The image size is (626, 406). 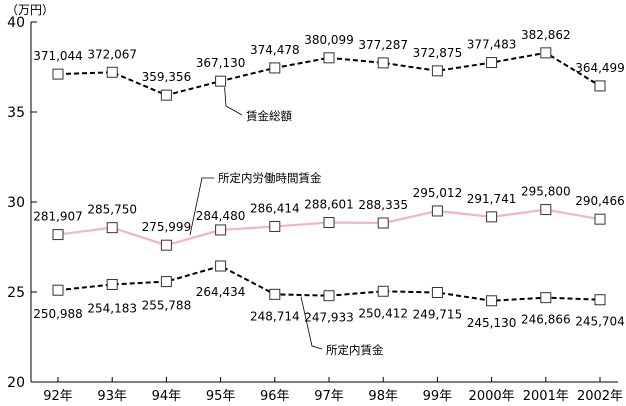 I want to click on x-tick-label: 2000年, so click(x=492, y=396).